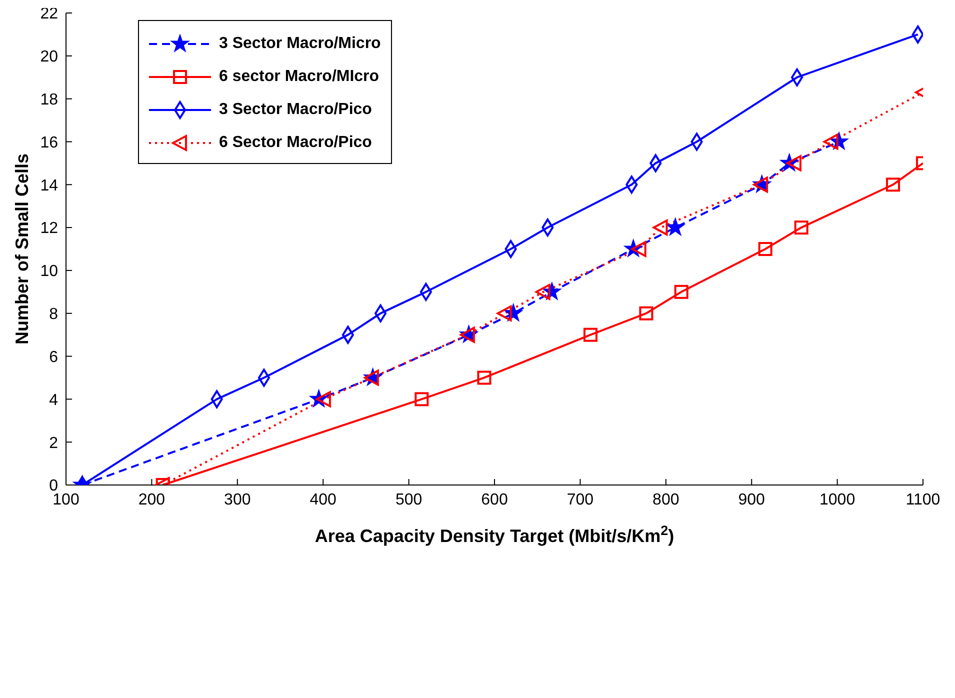 The image size is (955, 698). What do you see at coordinates (49, 143) in the screenshot?
I see `y-tick-label: 16` at bounding box center [49, 143].